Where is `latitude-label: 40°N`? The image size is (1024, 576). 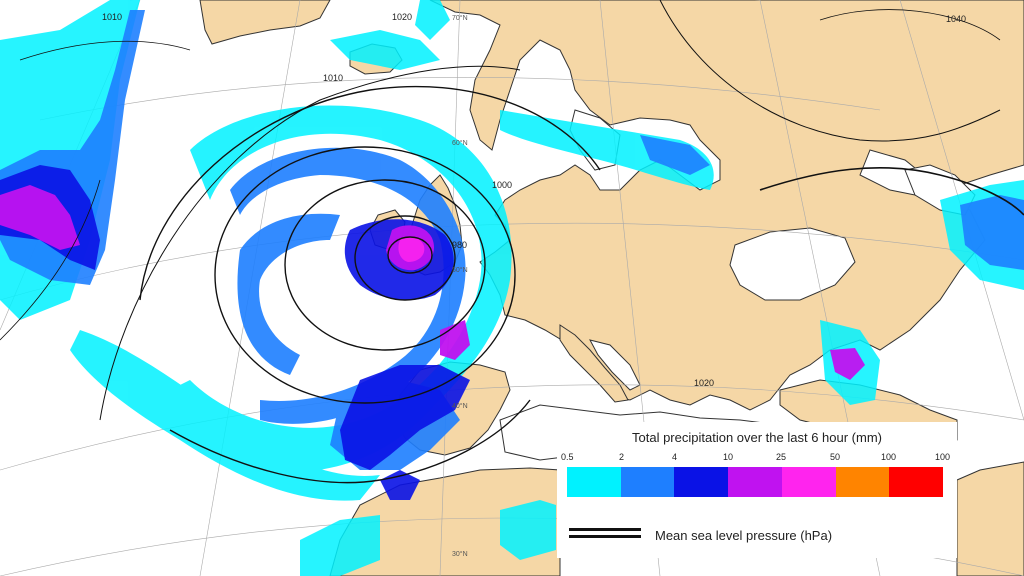
latitude-label: 40°N is located at coordinates (460, 406).